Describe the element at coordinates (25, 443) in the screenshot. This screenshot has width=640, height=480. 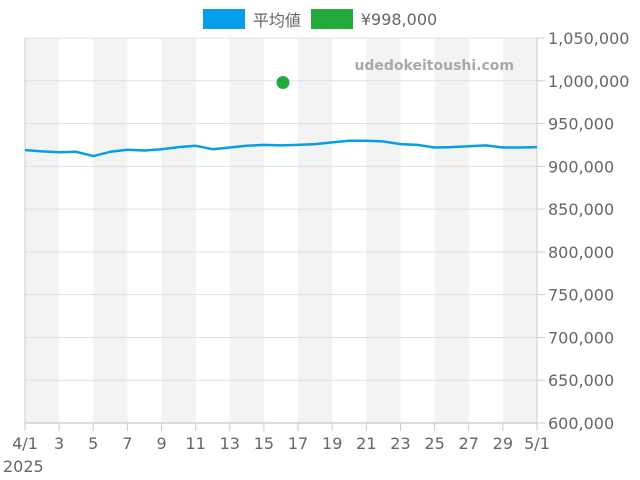
I see `x-tick-label: 4/1` at that location.